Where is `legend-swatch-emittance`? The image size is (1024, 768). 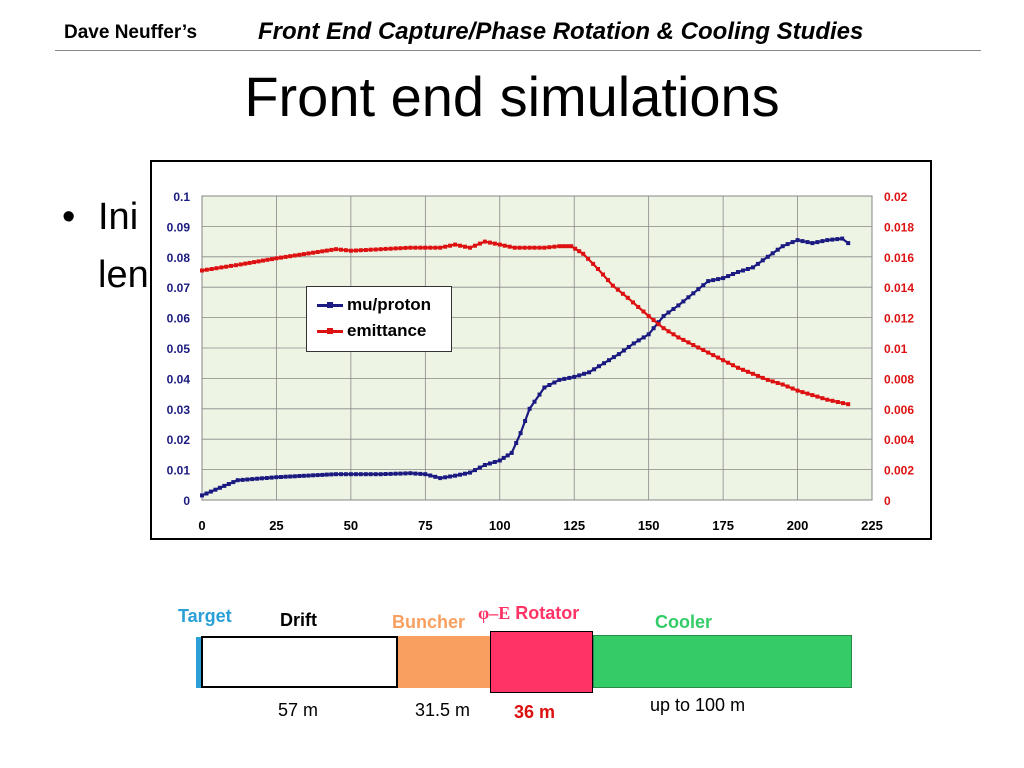 legend-swatch-emittance is located at coordinates (330, 331).